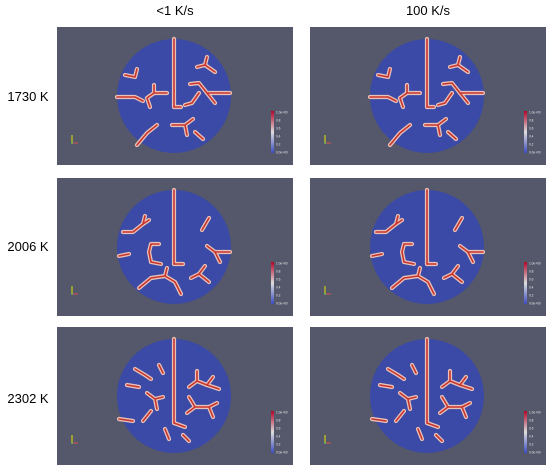 The width and height of the screenshot is (550, 465). I want to click on row-label-1730: 1730 K, so click(28, 96).